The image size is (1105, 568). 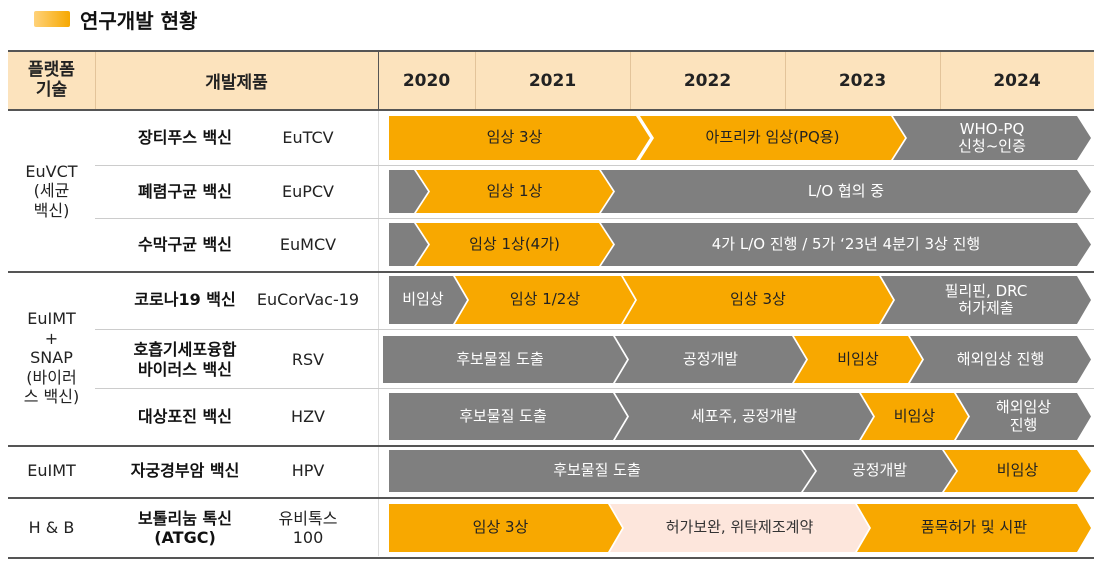 I want to click on timeline-bar: WHO-PQ 신청~인증, so click(x=992, y=138).